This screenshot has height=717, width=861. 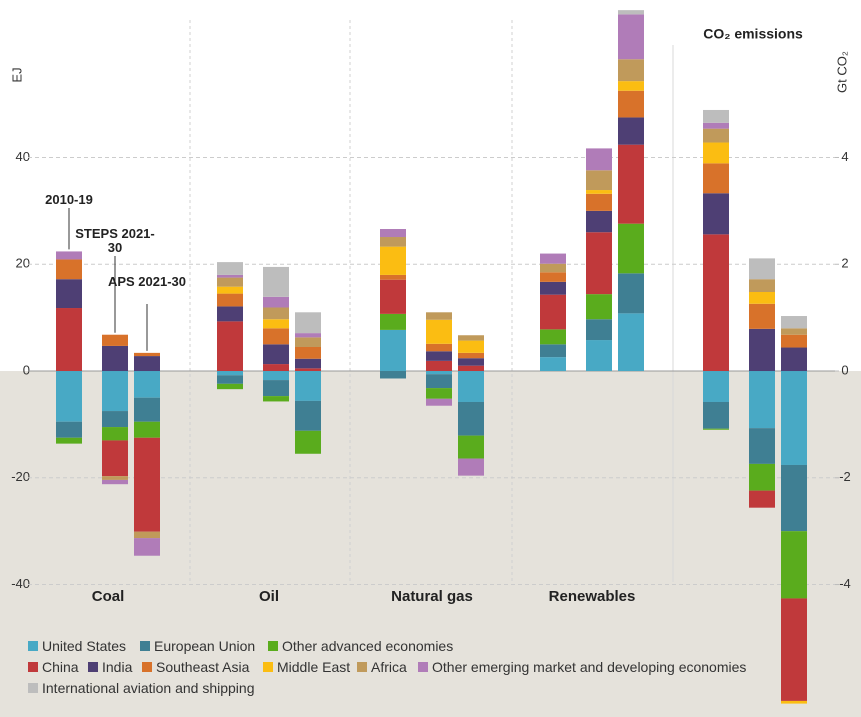 I want to click on group-label: Coal, so click(x=108, y=596).